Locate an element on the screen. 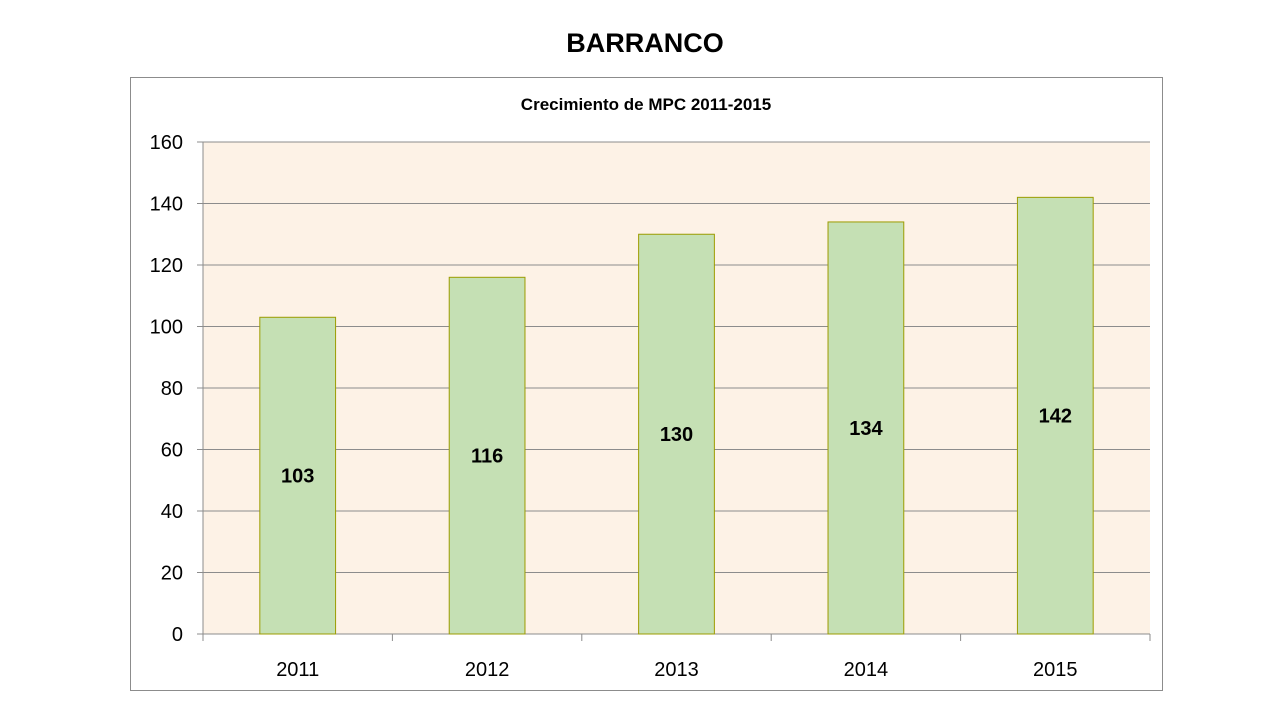  bar-2013 is located at coordinates (676, 434).